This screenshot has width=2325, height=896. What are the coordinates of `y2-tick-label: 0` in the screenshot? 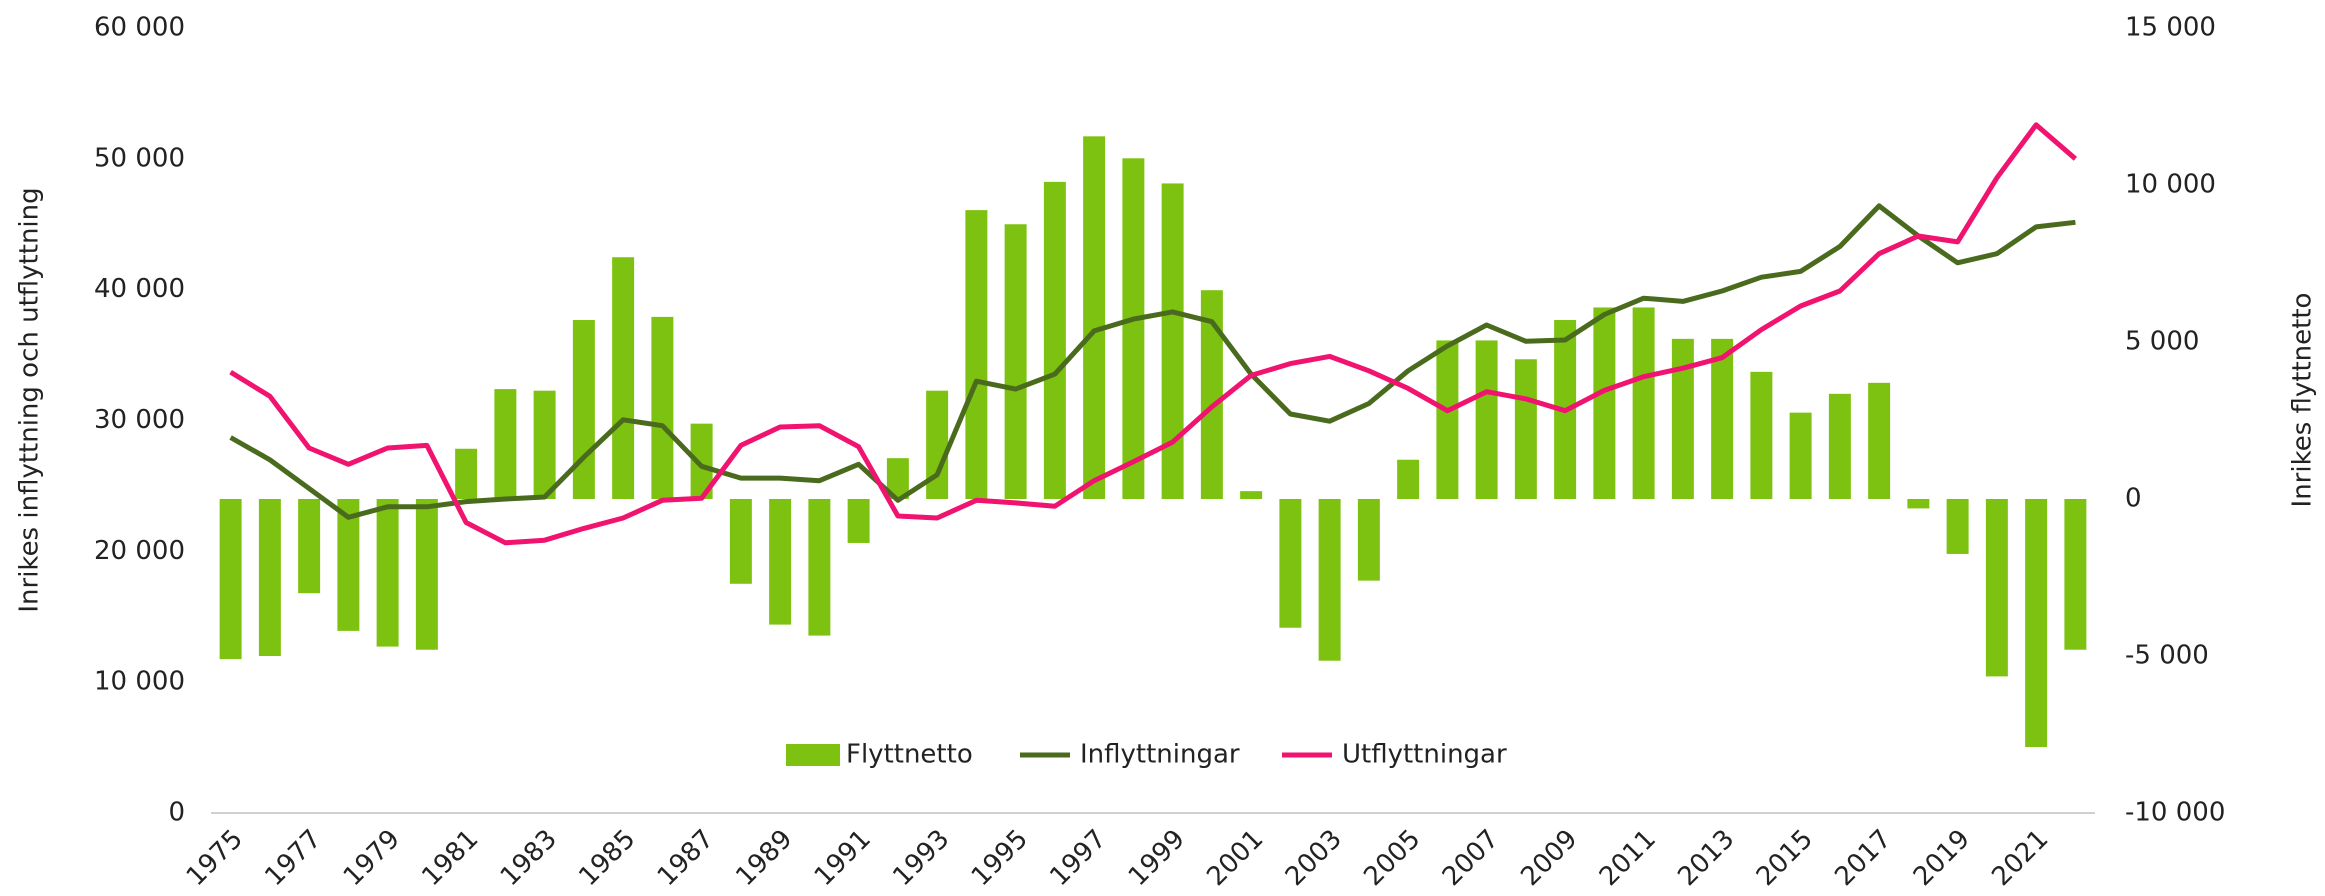 It's located at (2133, 499).